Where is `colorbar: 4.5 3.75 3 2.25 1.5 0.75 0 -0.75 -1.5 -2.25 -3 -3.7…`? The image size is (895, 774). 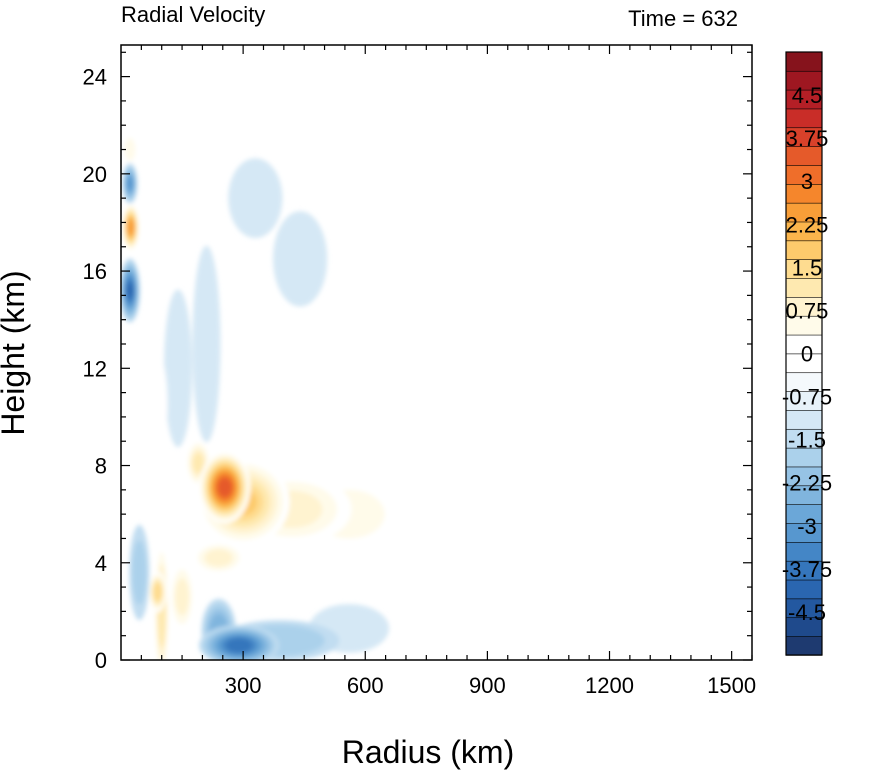 colorbar: 4.5 3.75 3 2.25 1.5 0.75 0 -0.75 -1.5 -2.25 -3 -3.7… is located at coordinates (807, 353).